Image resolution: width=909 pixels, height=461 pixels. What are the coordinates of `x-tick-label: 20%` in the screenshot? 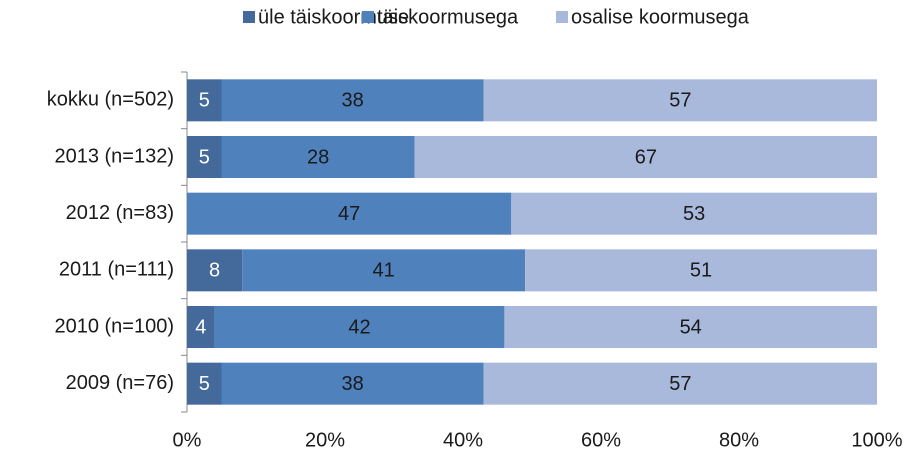 It's located at (325, 440).